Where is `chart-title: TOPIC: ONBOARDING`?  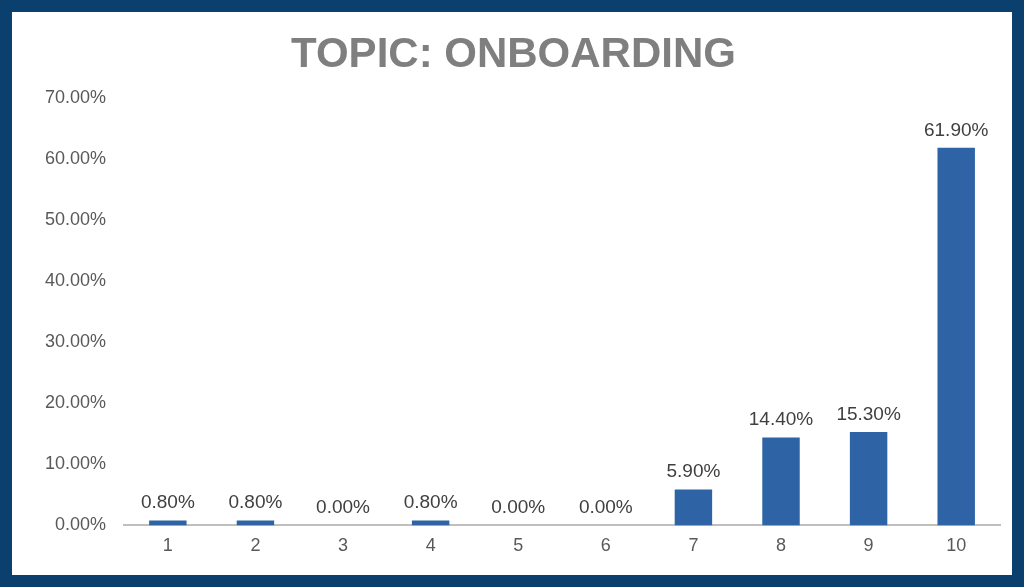
chart-title: TOPIC: ONBOARDING is located at coordinates (513, 52).